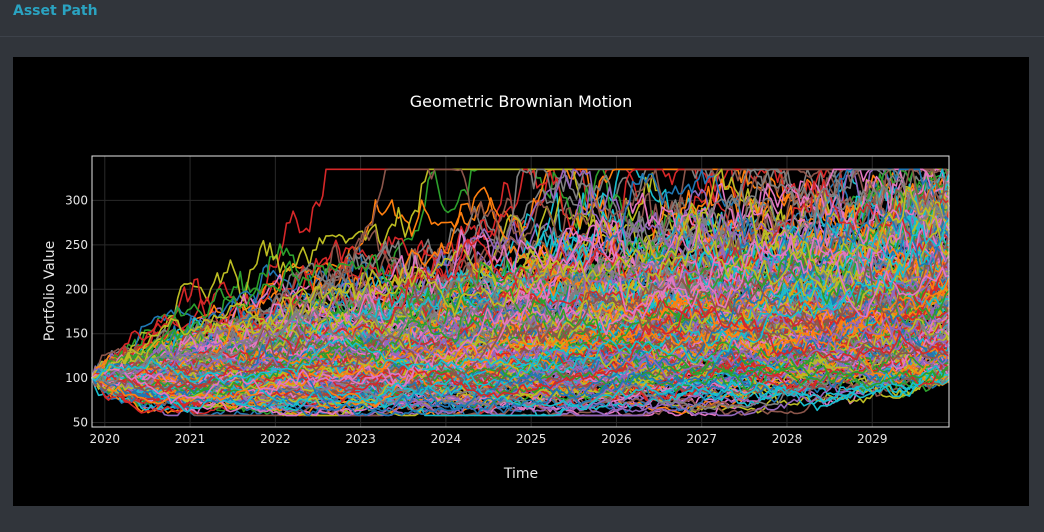 The image size is (1044, 532). What do you see at coordinates (520, 474) in the screenshot?
I see `x-axis-label: Time` at bounding box center [520, 474].